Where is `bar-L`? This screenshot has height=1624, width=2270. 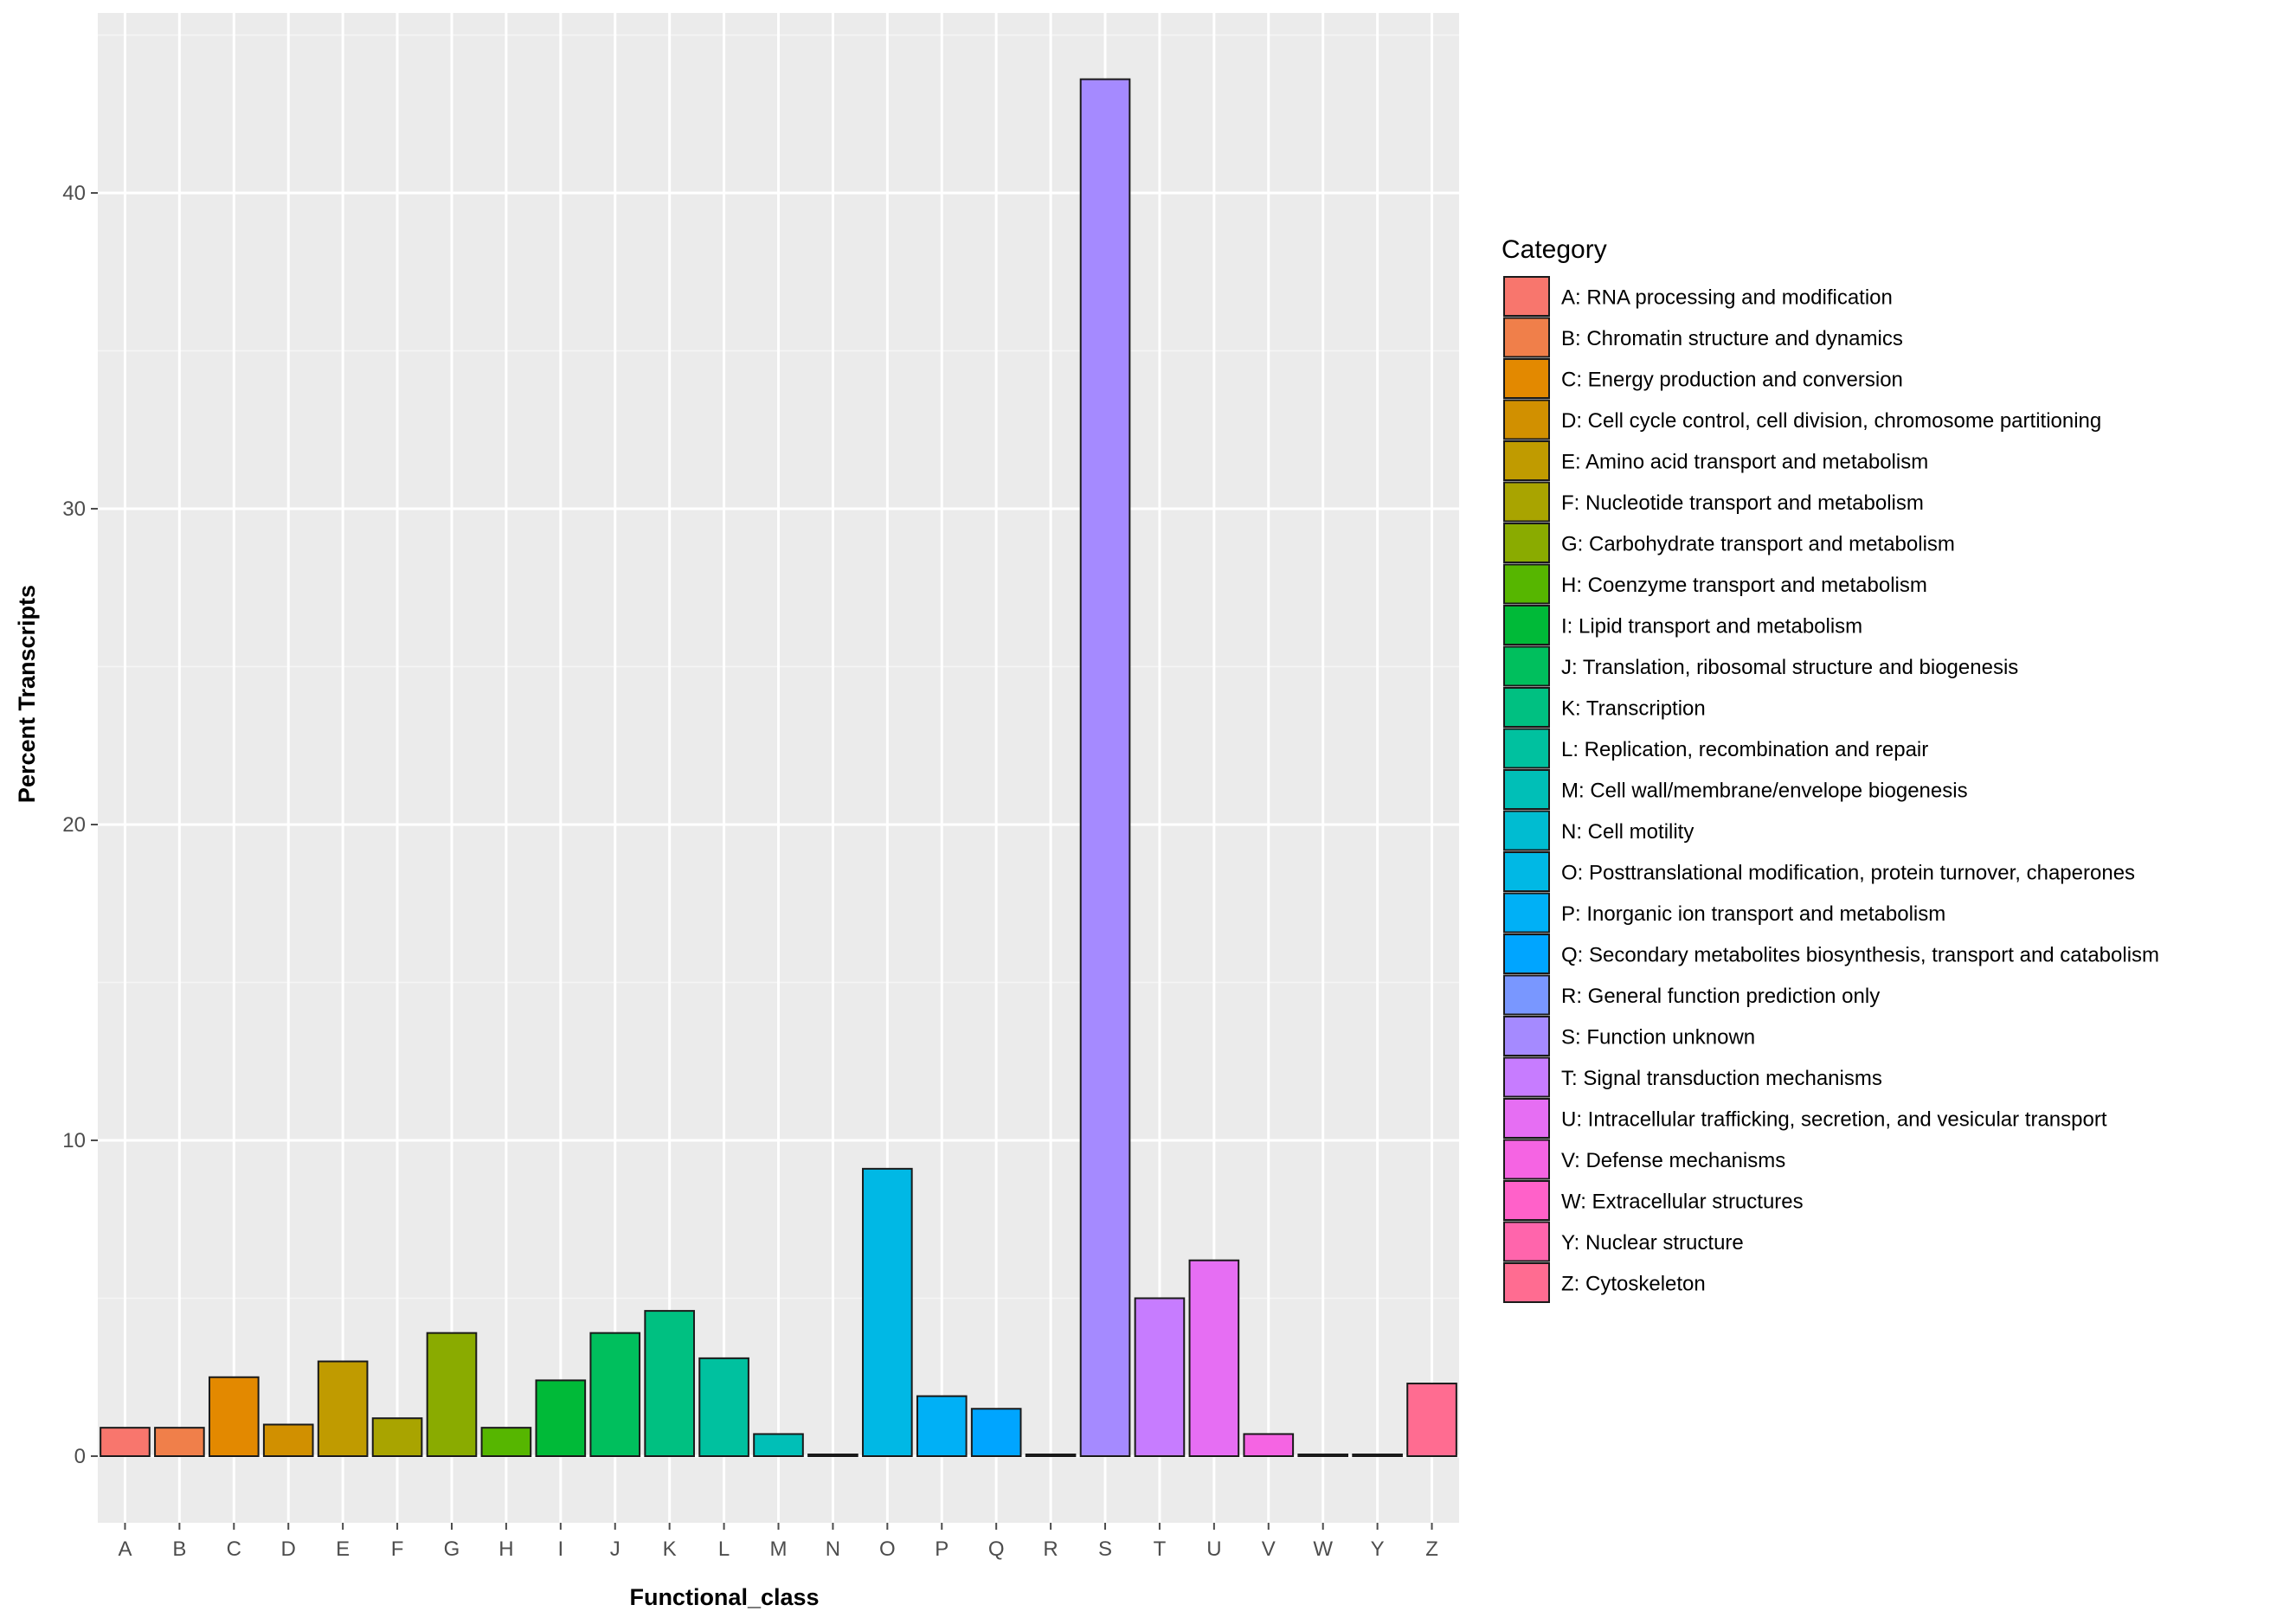 bar-L is located at coordinates (723, 1407).